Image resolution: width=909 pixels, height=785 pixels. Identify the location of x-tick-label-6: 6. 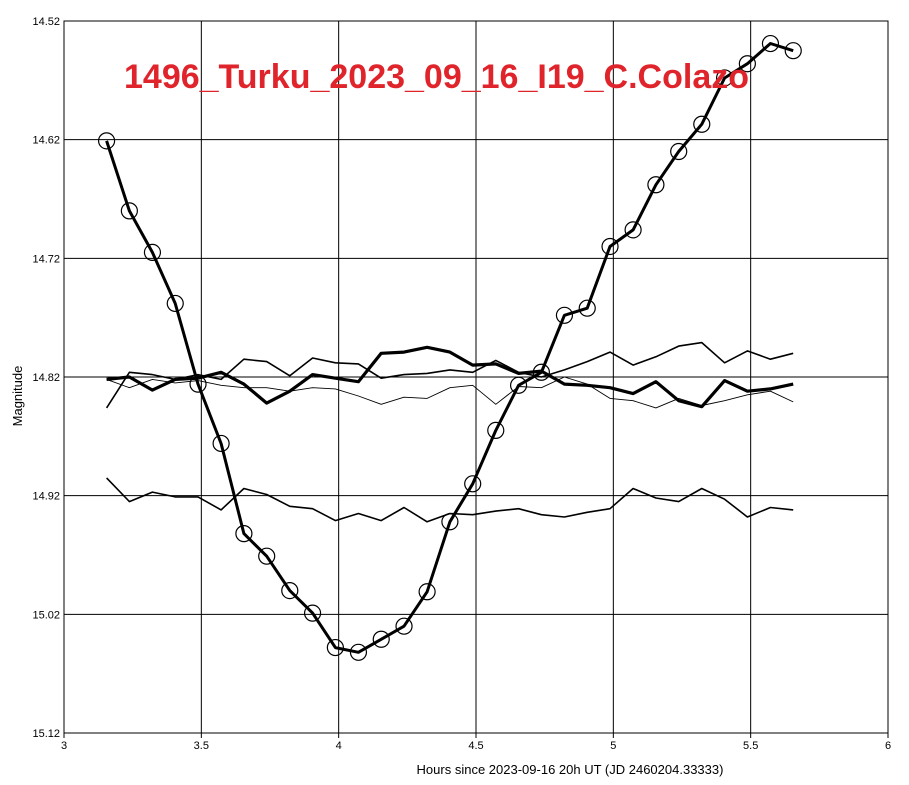
(888, 746).